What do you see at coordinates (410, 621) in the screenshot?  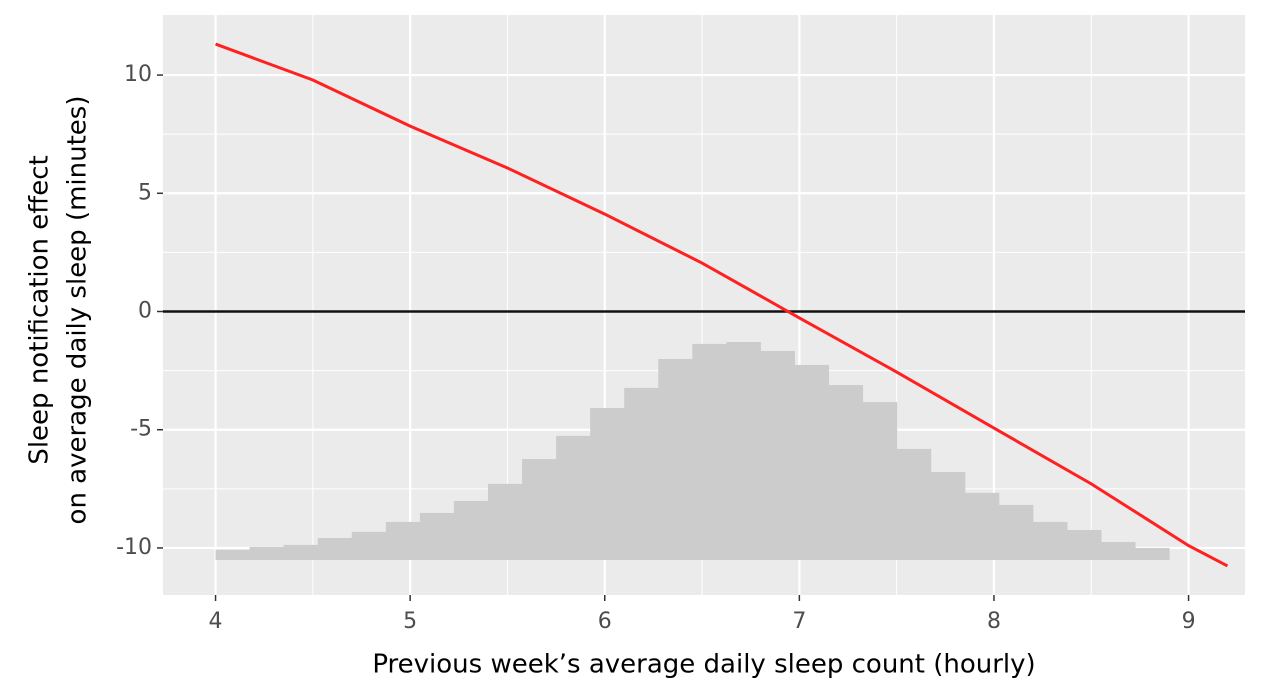 I see `x-tick-label: 5` at bounding box center [410, 621].